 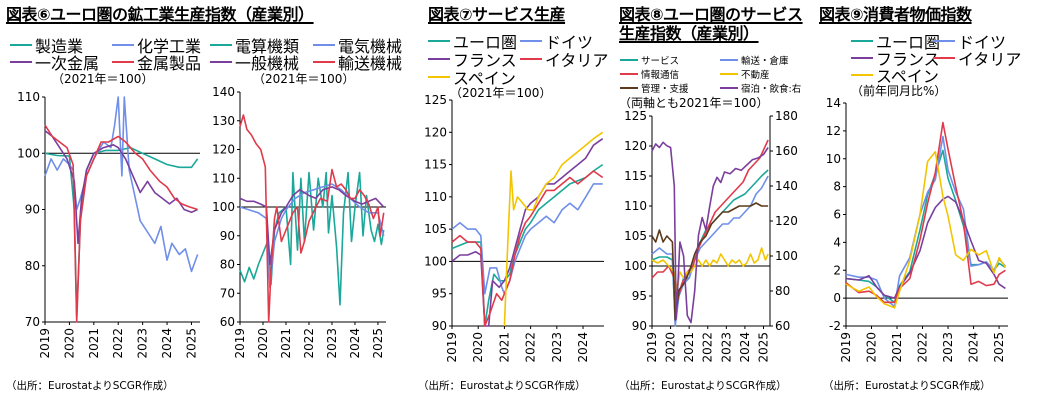 What do you see at coordinates (782, 326) in the screenshot?
I see `y-tick-label-right: 60` at bounding box center [782, 326].